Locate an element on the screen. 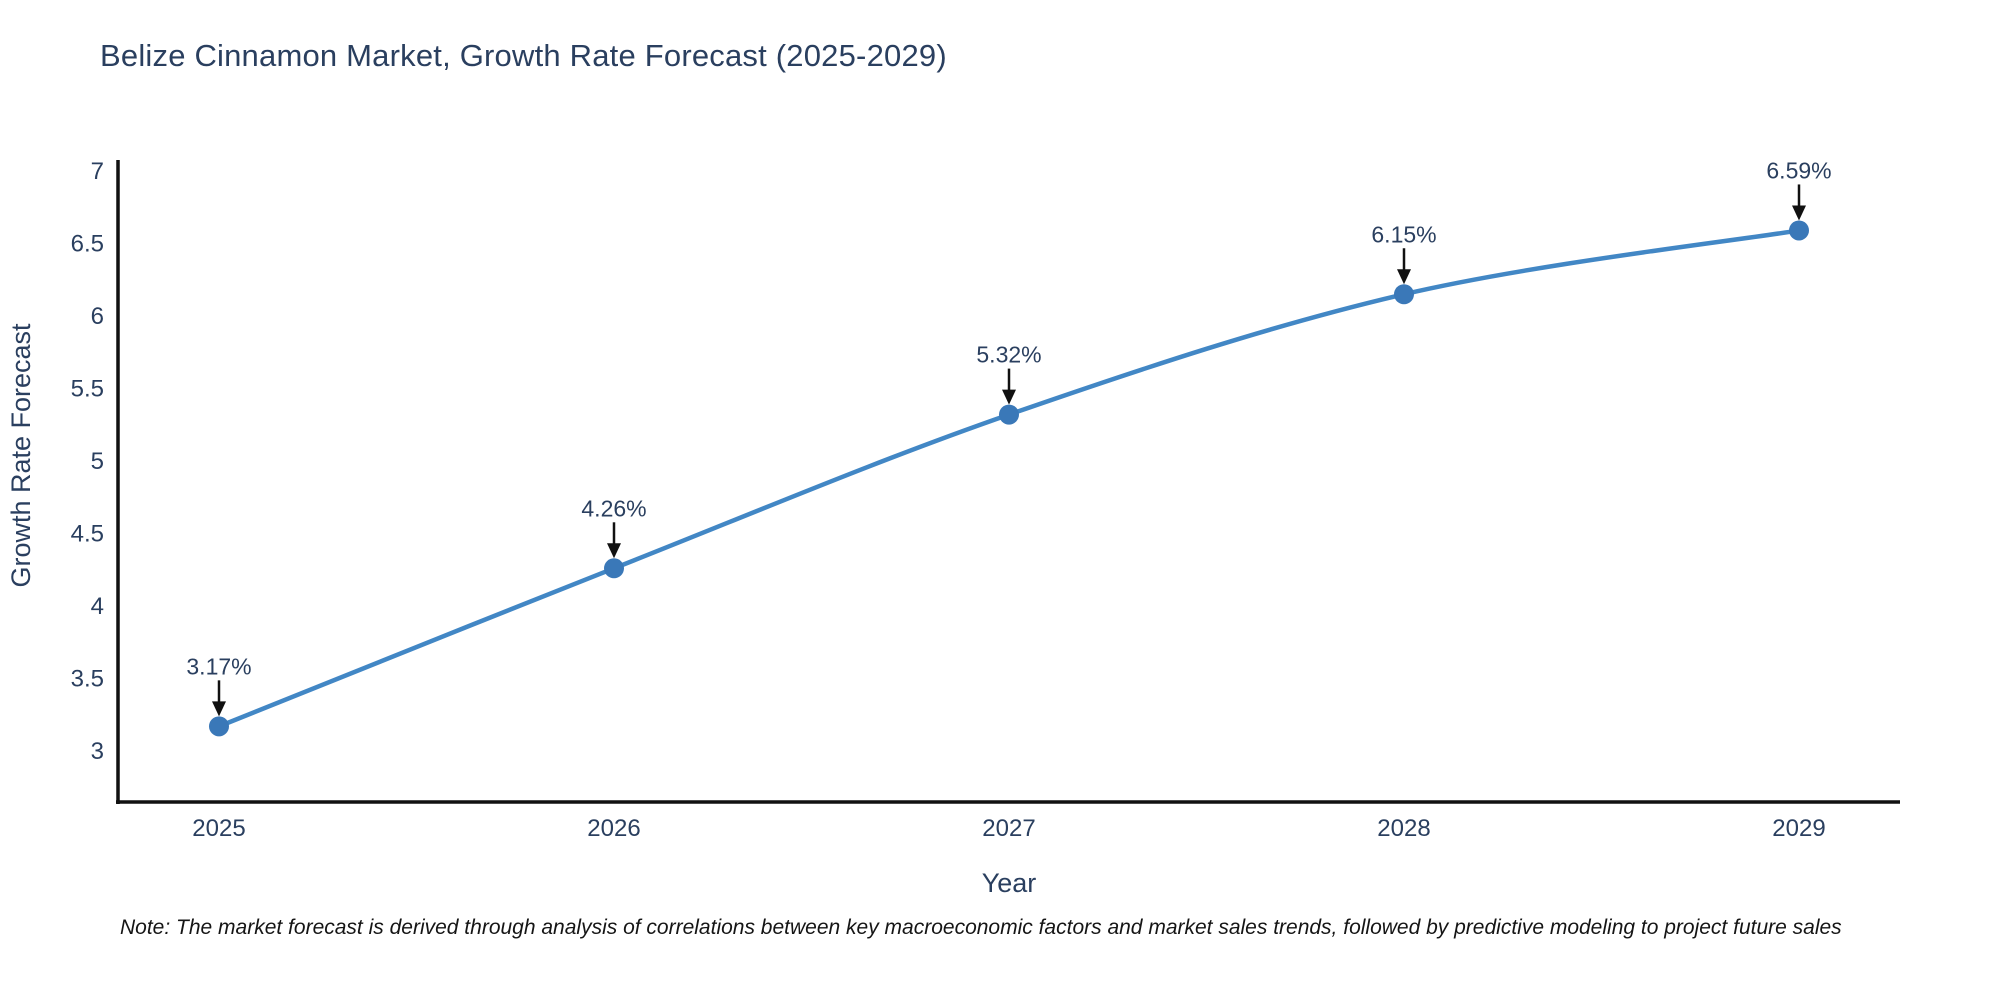 The width and height of the screenshot is (2000, 1000). annotation-label-2025: 3.17% is located at coordinates (218, 666).